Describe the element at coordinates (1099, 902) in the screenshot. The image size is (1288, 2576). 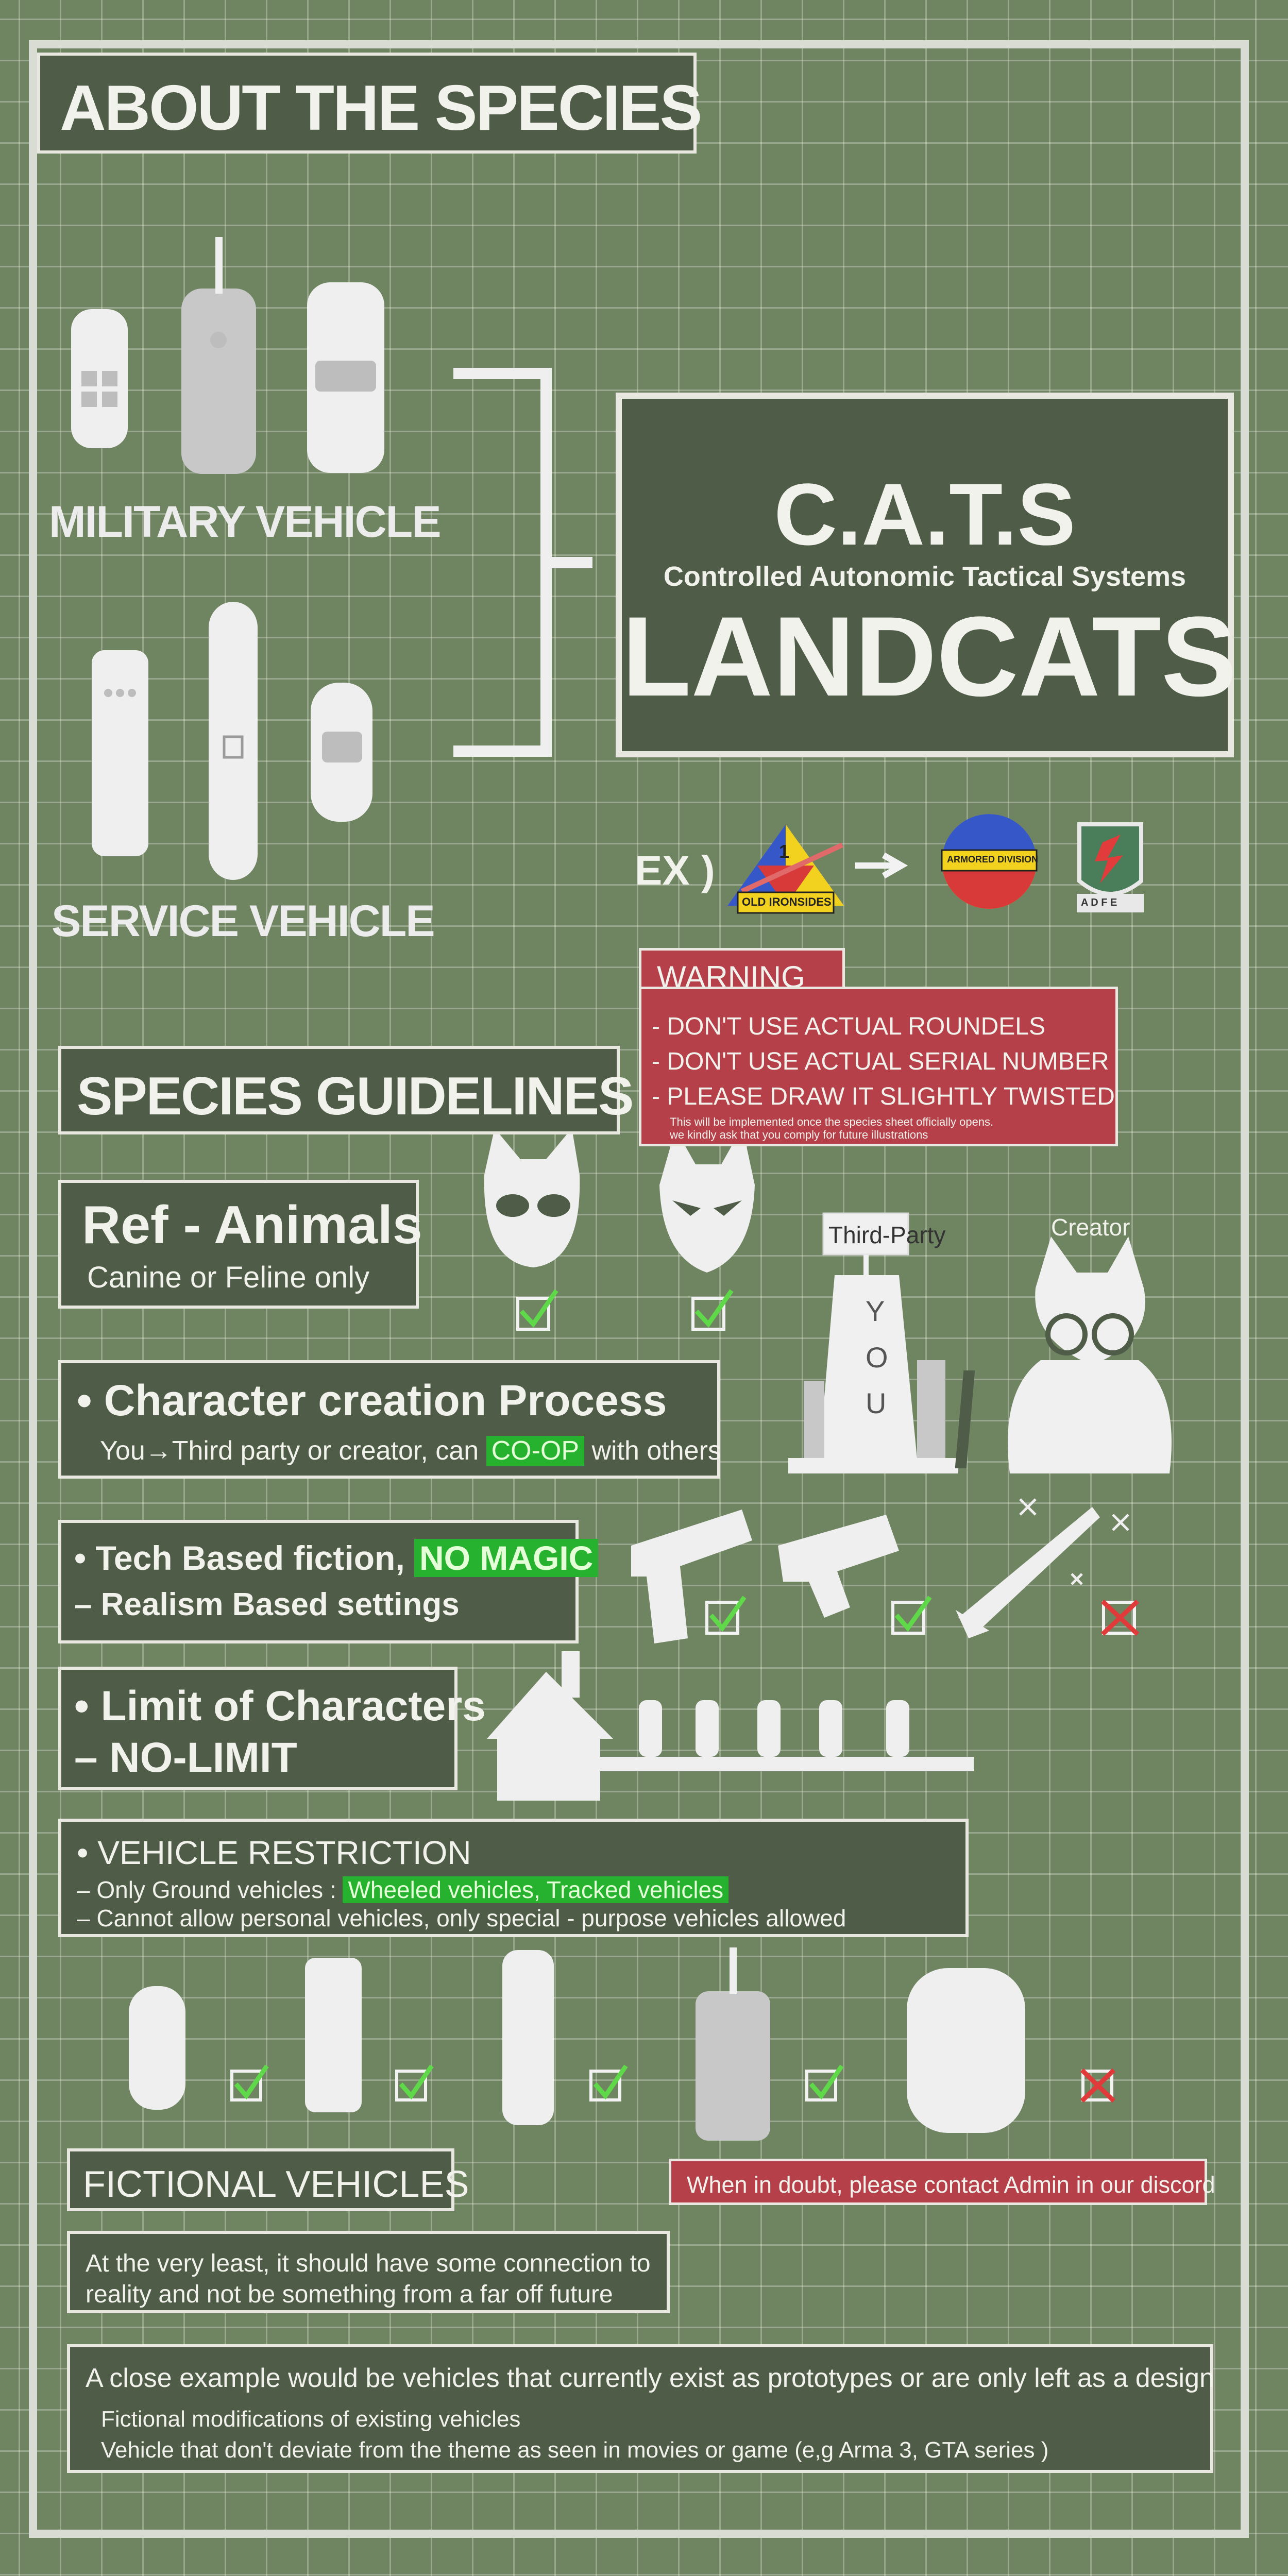
I see `insignia-3-text: A D F E` at that location.